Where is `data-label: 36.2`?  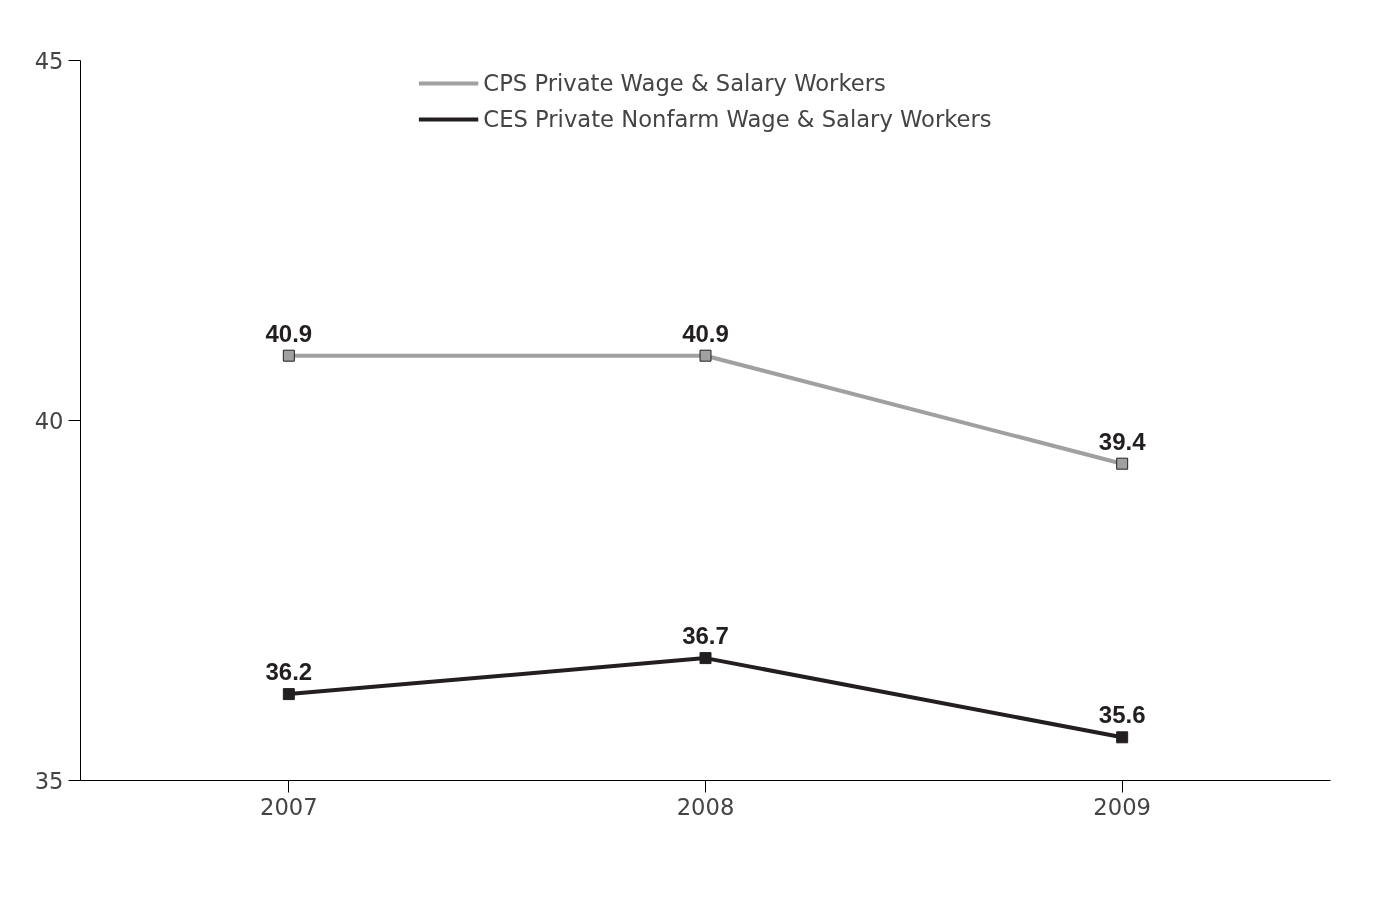 data-label: 36.2 is located at coordinates (289, 672).